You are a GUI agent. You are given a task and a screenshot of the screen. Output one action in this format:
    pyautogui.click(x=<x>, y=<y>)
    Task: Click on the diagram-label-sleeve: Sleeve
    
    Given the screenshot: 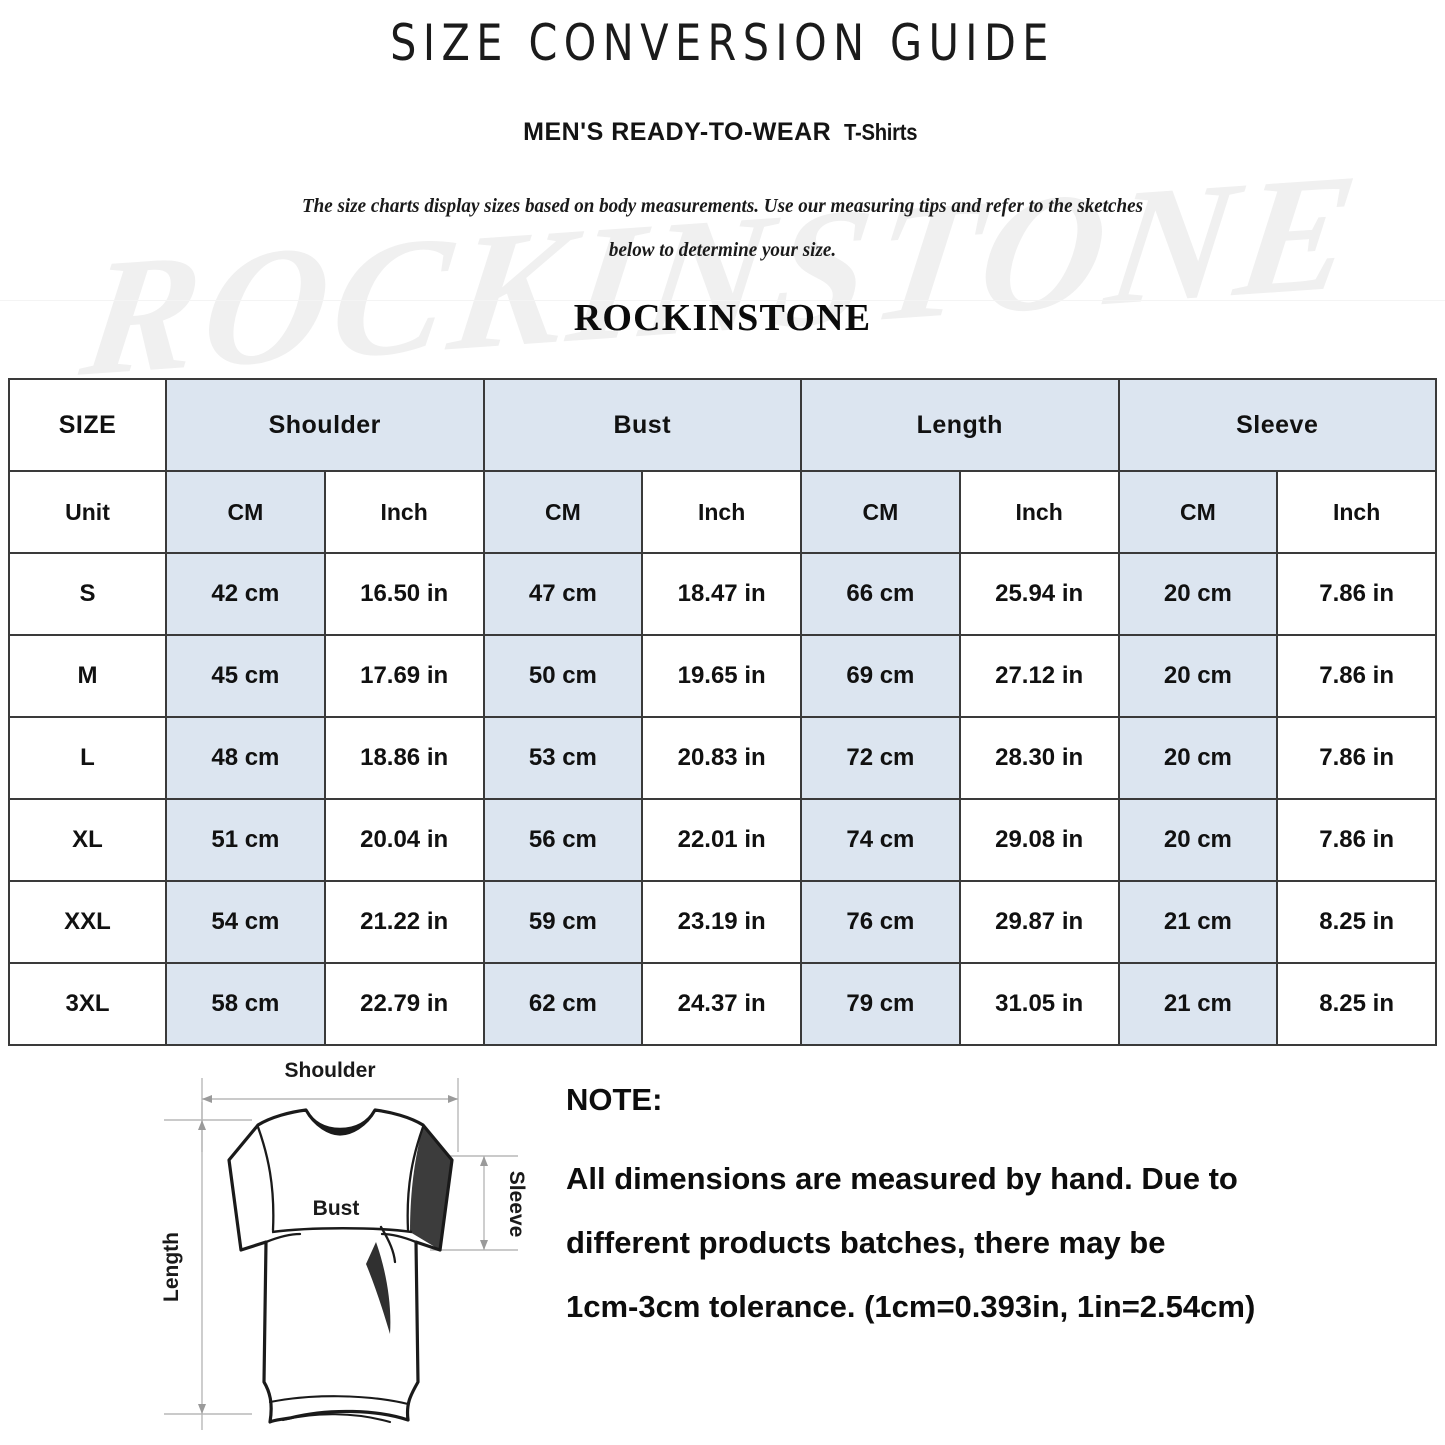 What is the action you would take?
    pyautogui.click(x=516, y=1204)
    